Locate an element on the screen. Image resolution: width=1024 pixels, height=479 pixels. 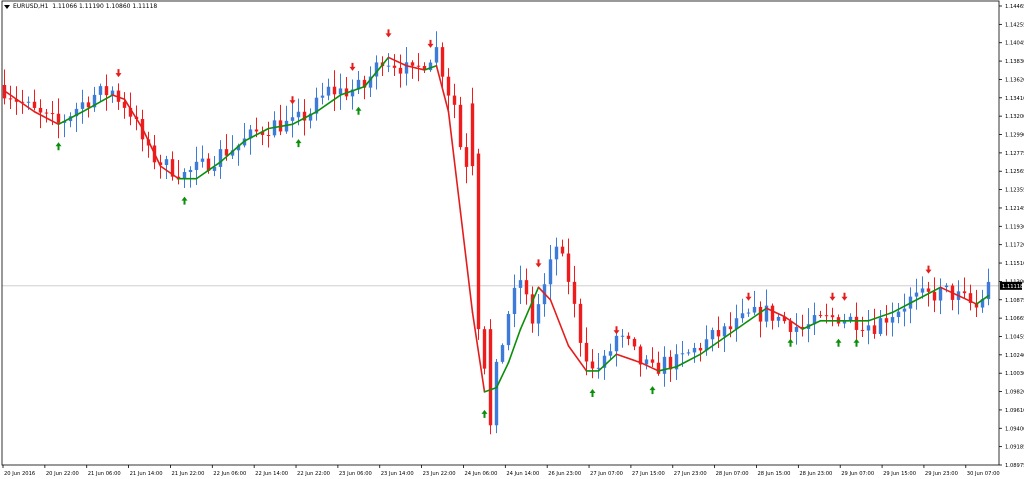
current-price-tag is located at coordinates (1011, 285).